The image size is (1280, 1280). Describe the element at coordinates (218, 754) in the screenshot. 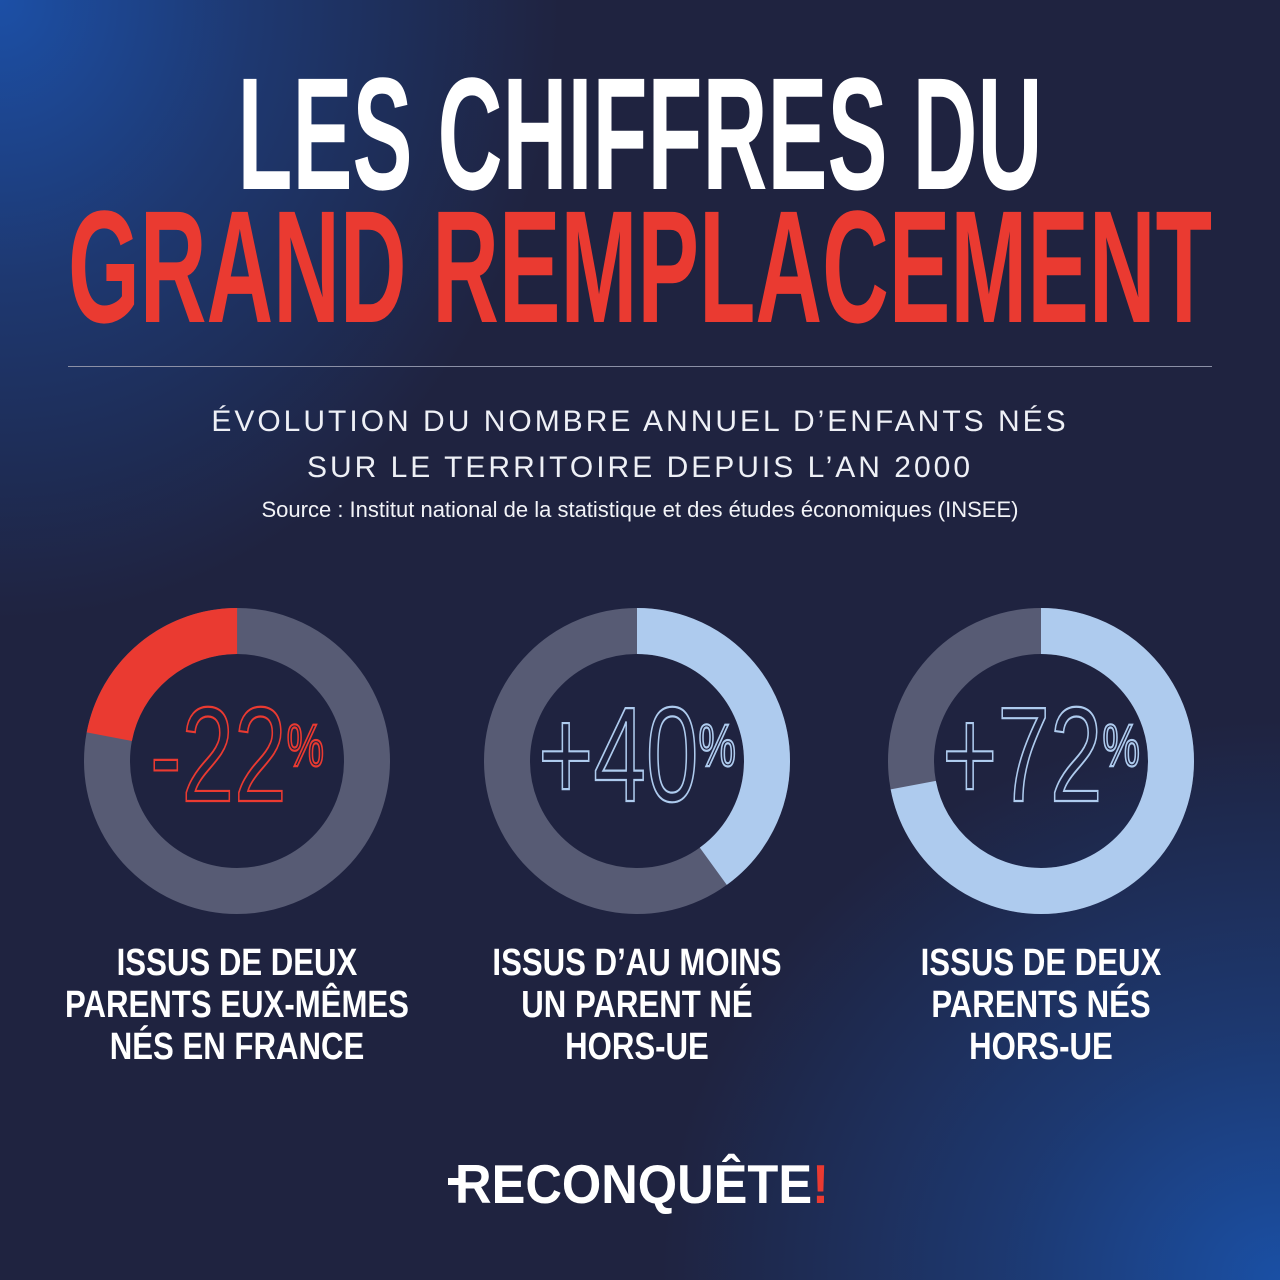

I see `percent-number: -22` at that location.